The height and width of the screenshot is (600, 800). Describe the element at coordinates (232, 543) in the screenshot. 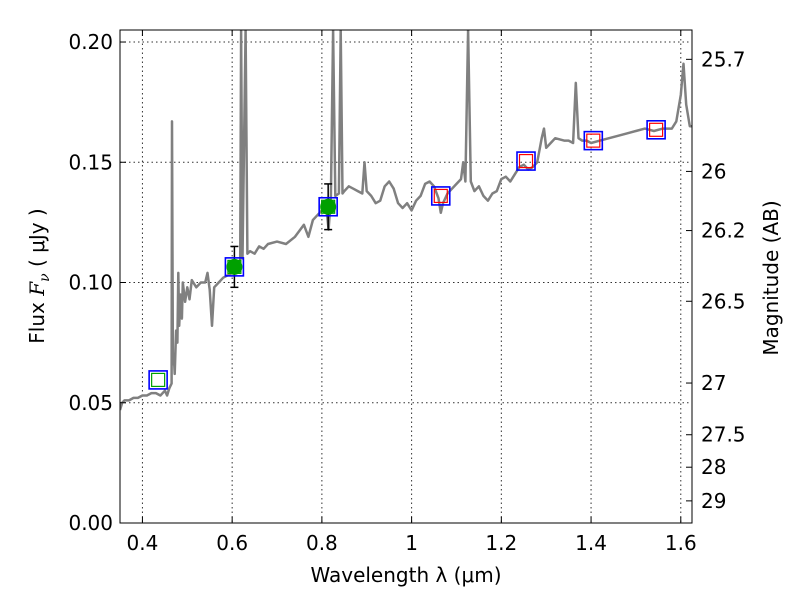

I see `x-tick-label: 0.6` at that location.